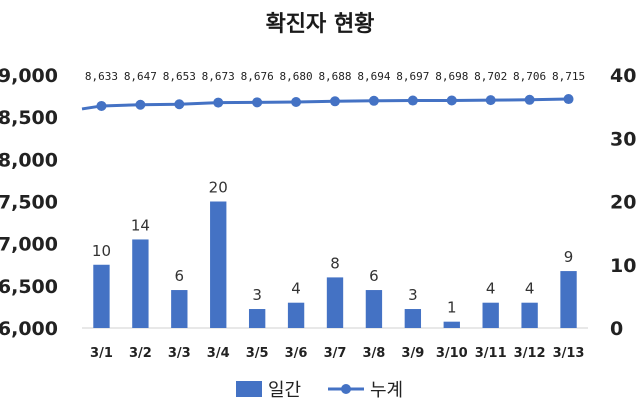  What do you see at coordinates (623, 76) in the screenshot?
I see `right-axis-tick-label: 40` at bounding box center [623, 76].